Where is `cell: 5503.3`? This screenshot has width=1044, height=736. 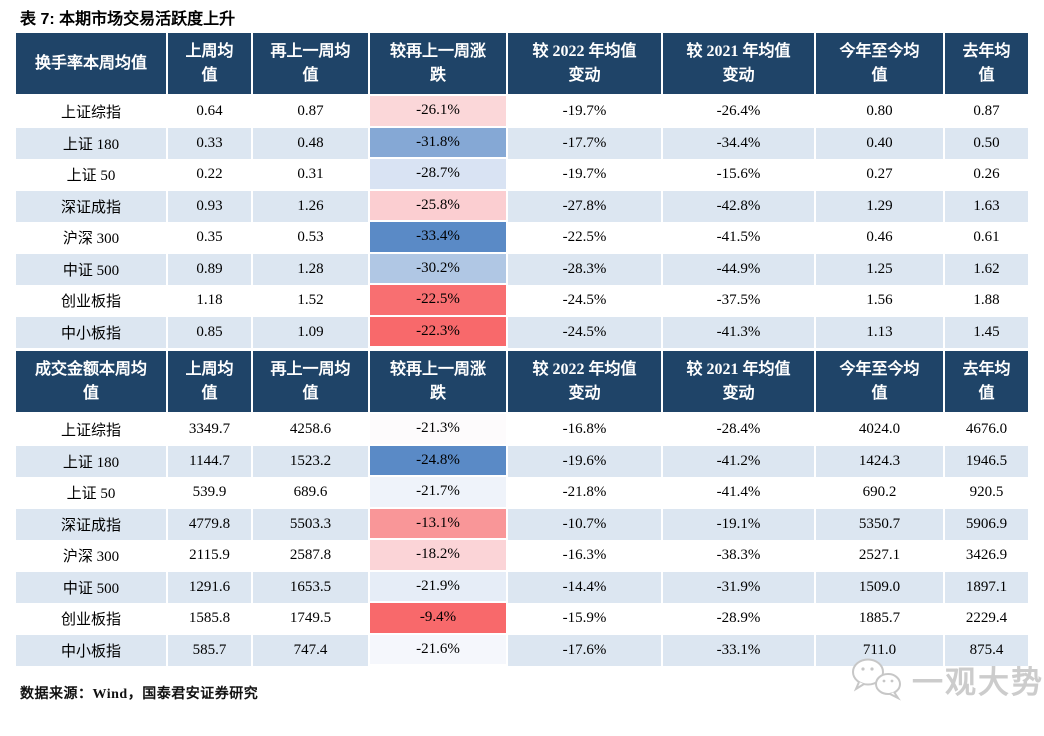
cell: 5503.3 is located at coordinates (311, 524).